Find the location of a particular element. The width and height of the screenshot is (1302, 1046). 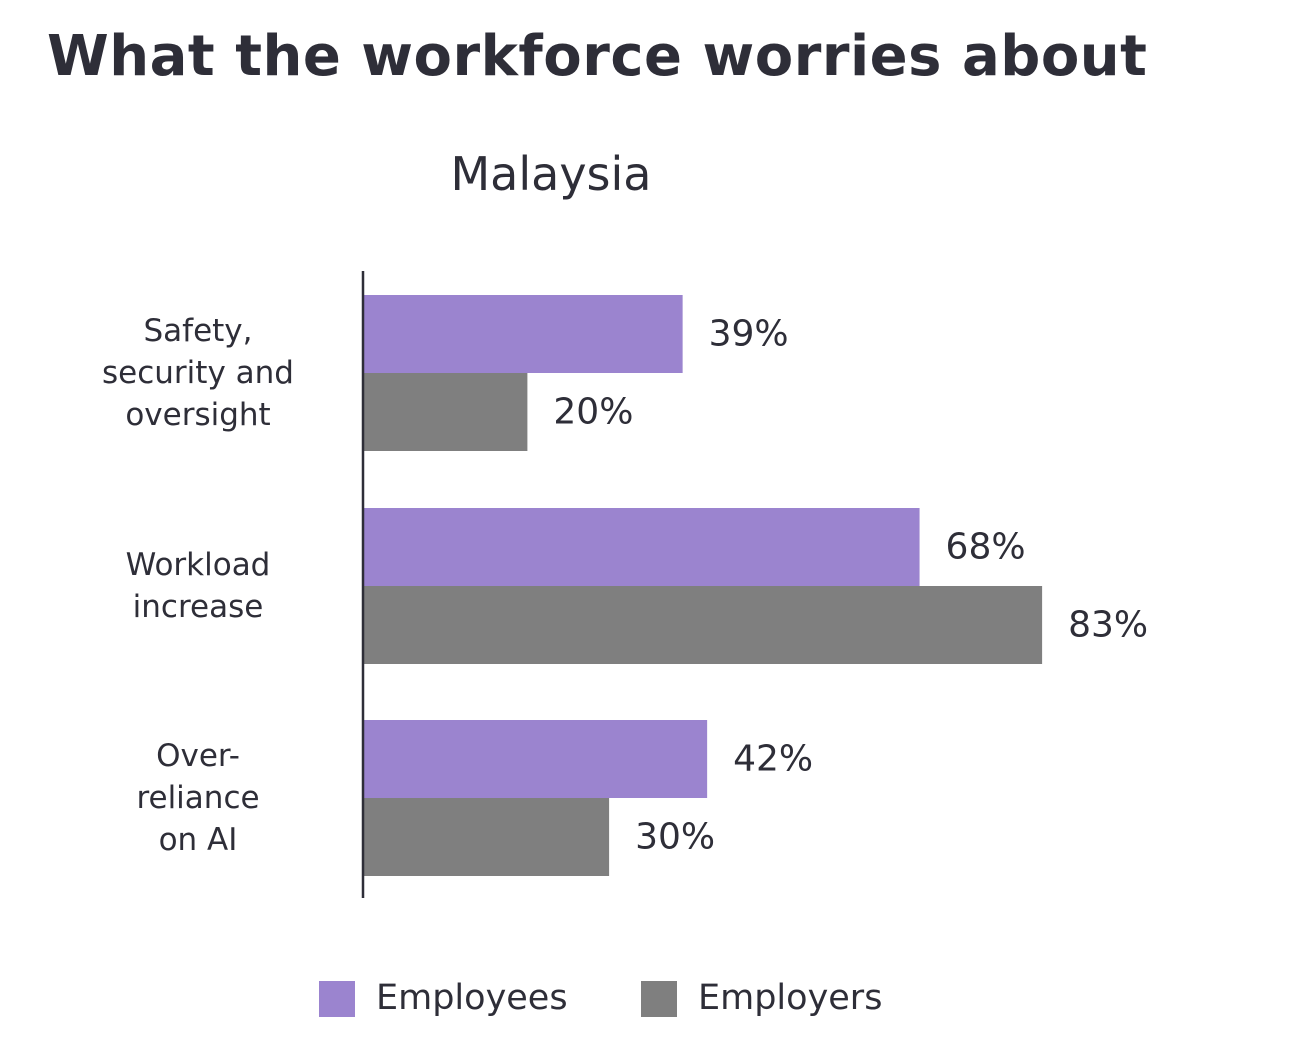

value-label-employees-over-reliance-on-ai: 42% is located at coordinates (773, 759).